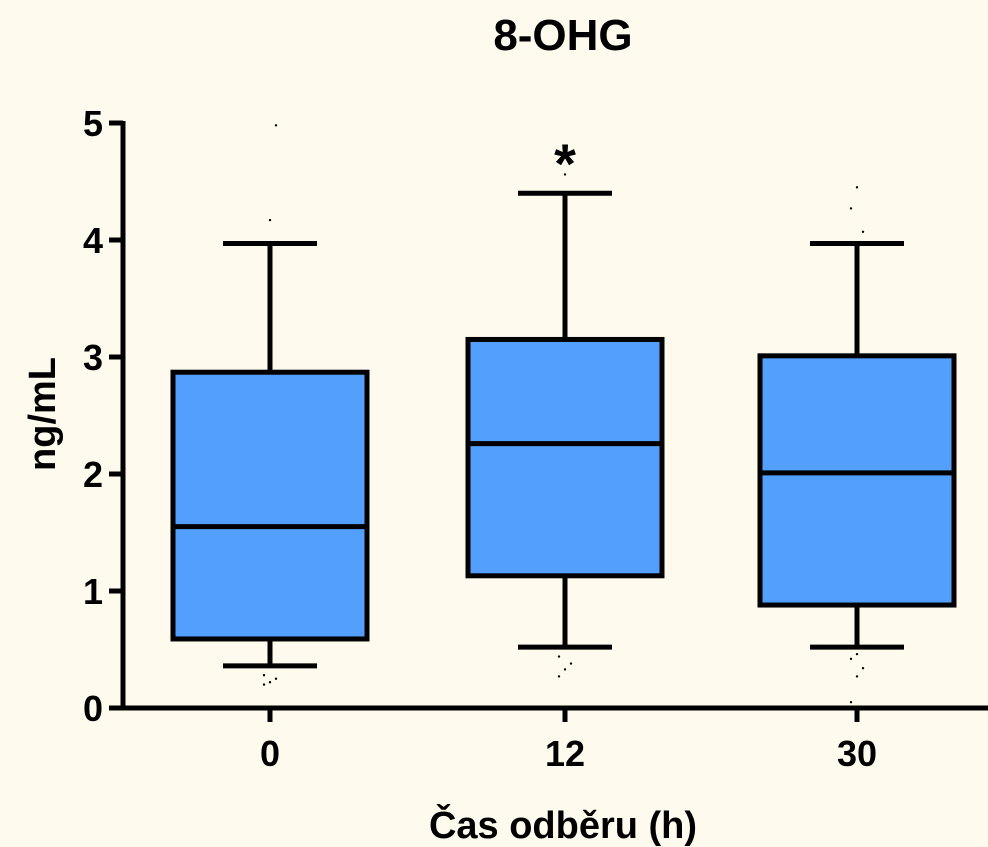 The height and width of the screenshot is (847, 988). What do you see at coordinates (93, 591) in the screenshot?
I see `y-tick-label: 1` at bounding box center [93, 591].